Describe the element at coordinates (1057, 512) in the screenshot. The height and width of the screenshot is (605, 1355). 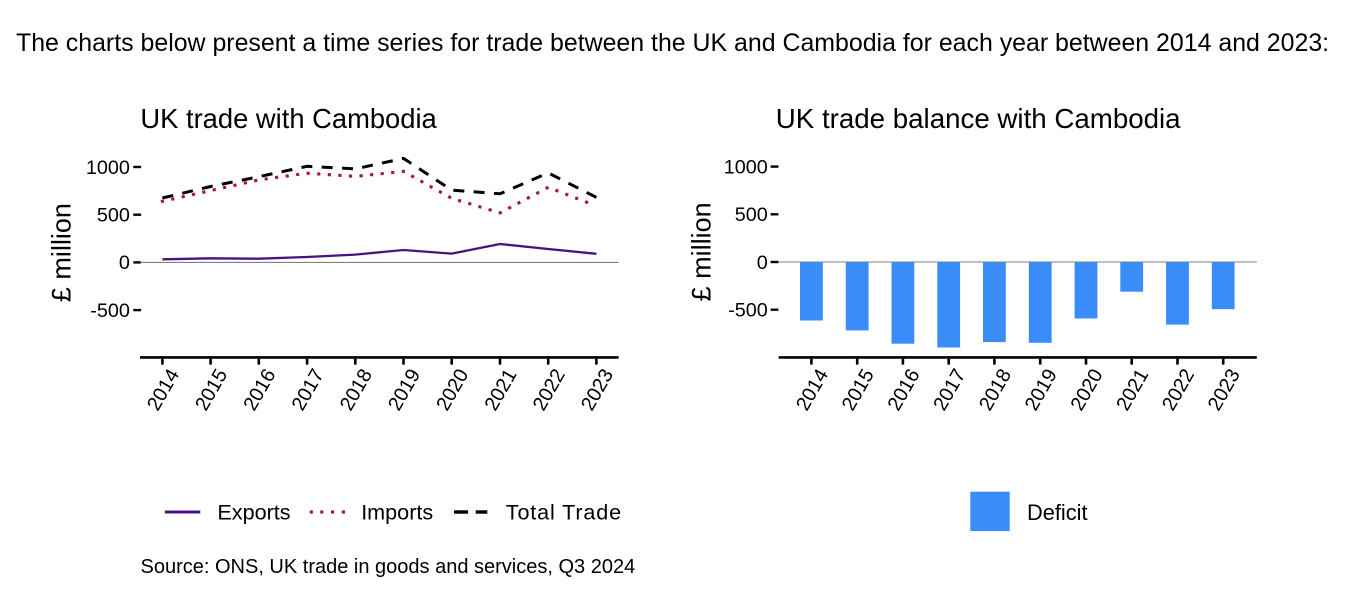
I see `svg-text: Deficit` at that location.